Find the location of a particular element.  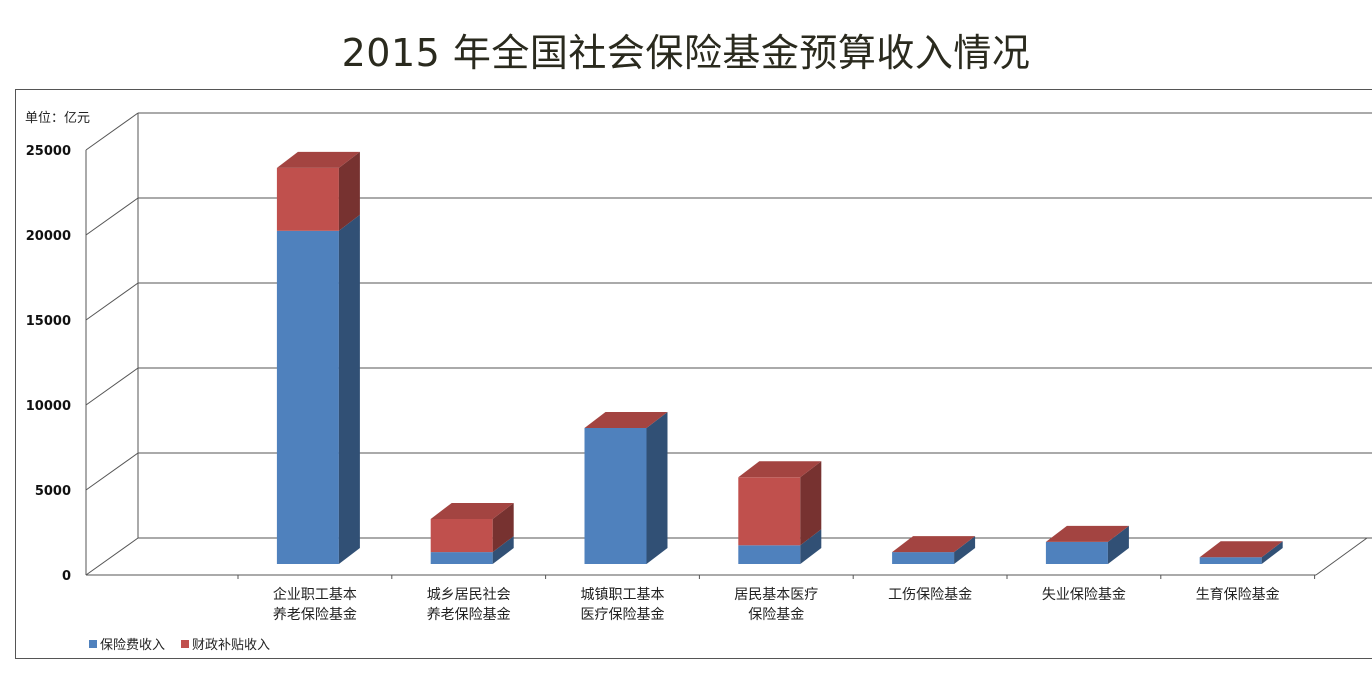

legend-label: 财政补贴收入 is located at coordinates (231, 645).